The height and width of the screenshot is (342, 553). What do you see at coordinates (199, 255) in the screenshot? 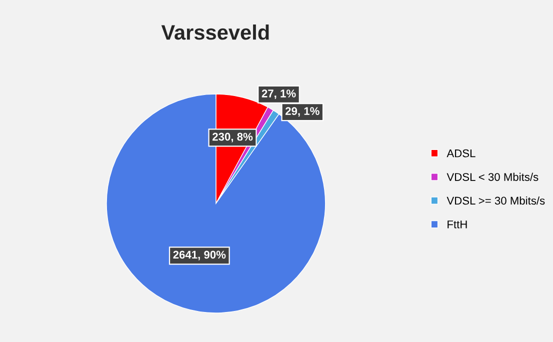
I see `data-label: 2641, 90%` at bounding box center [199, 255].